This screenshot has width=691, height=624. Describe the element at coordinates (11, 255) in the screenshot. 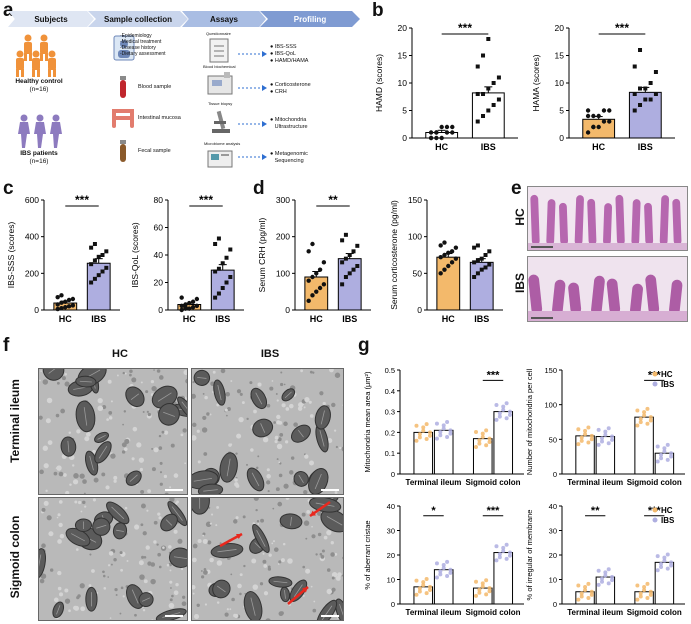

I see `y-axis-label: IBS-SSS (scores)` at that location.